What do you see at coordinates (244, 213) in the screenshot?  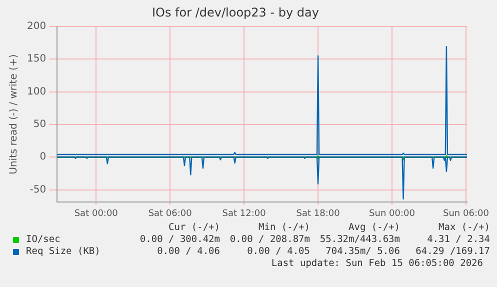 I see `x-tick-label: Sat 12:00` at bounding box center [244, 213].